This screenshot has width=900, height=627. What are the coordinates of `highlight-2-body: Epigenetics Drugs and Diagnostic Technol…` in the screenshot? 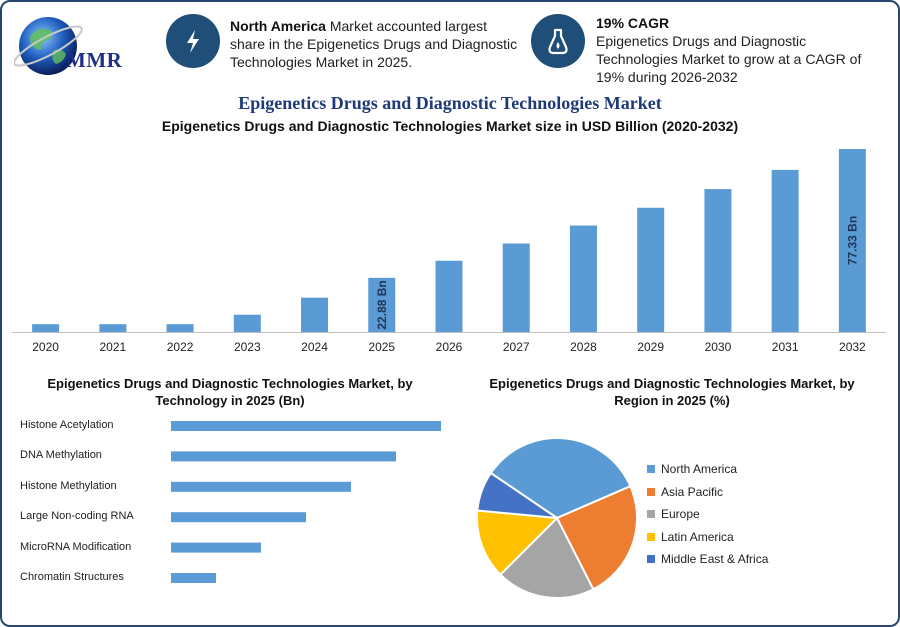 It's located at (729, 59).